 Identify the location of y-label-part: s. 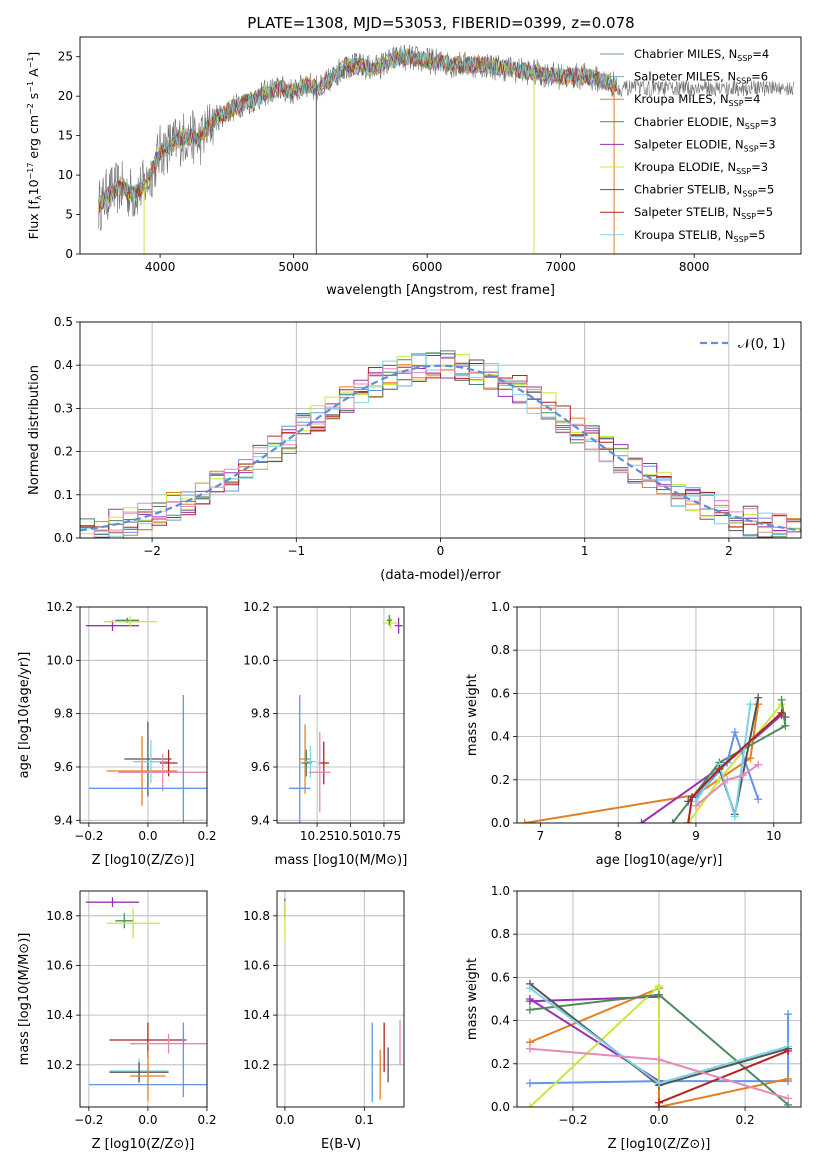
(33, 98).